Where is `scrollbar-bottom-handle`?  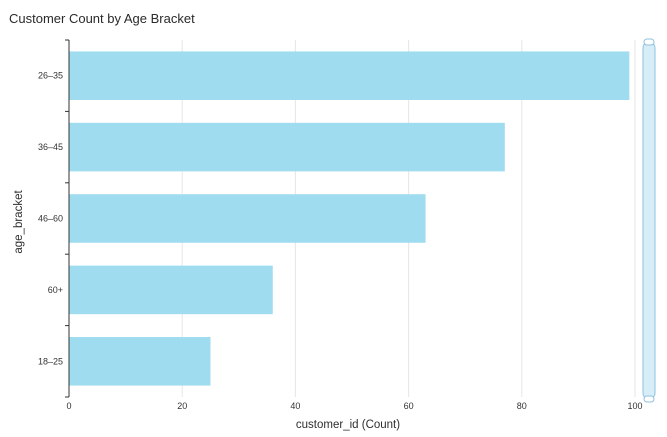
scrollbar-bottom-handle is located at coordinates (649, 399).